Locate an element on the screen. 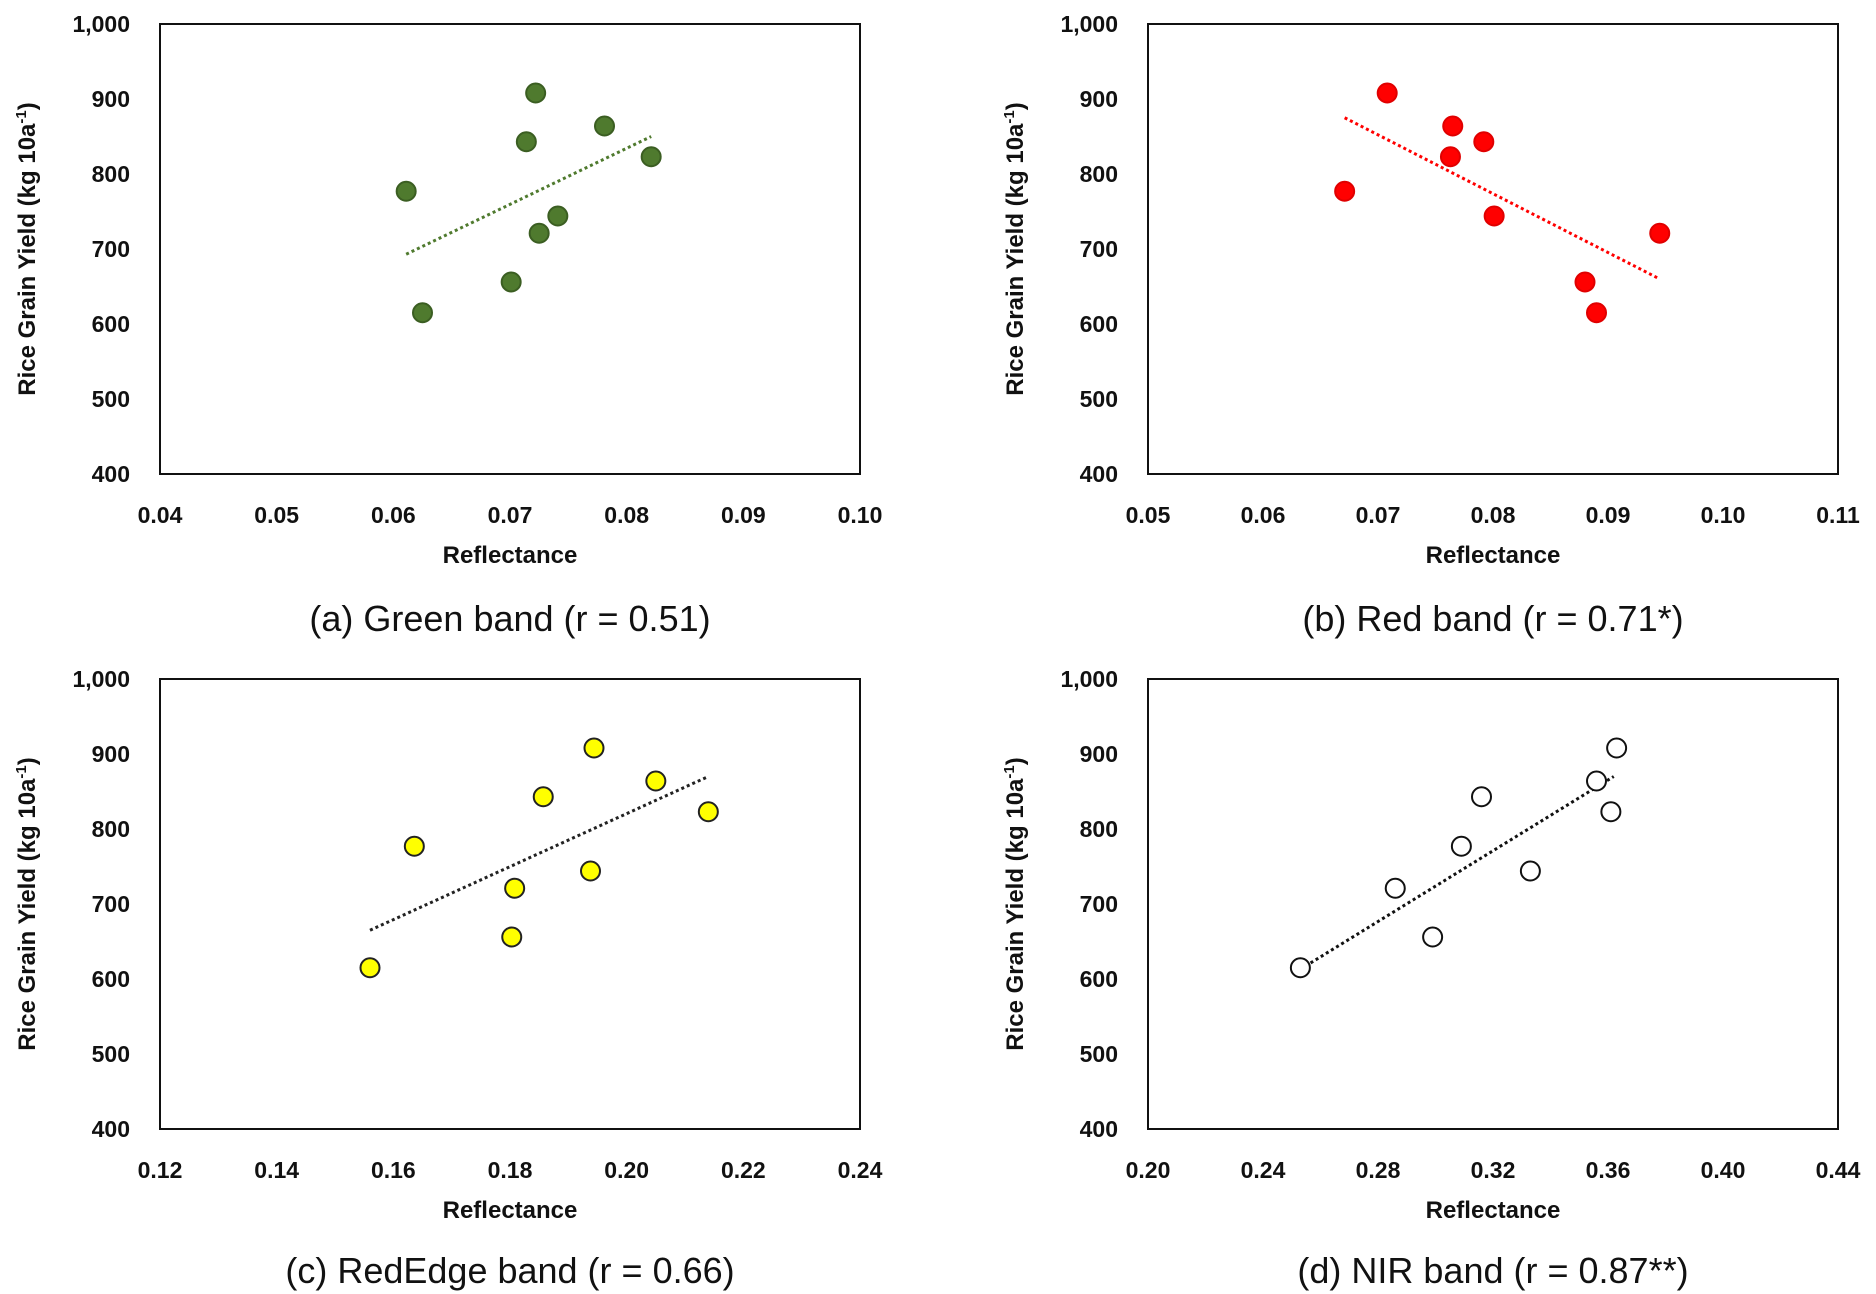 The image size is (1876, 1294). x-tick-label: 0.40 is located at coordinates (1723, 1170).